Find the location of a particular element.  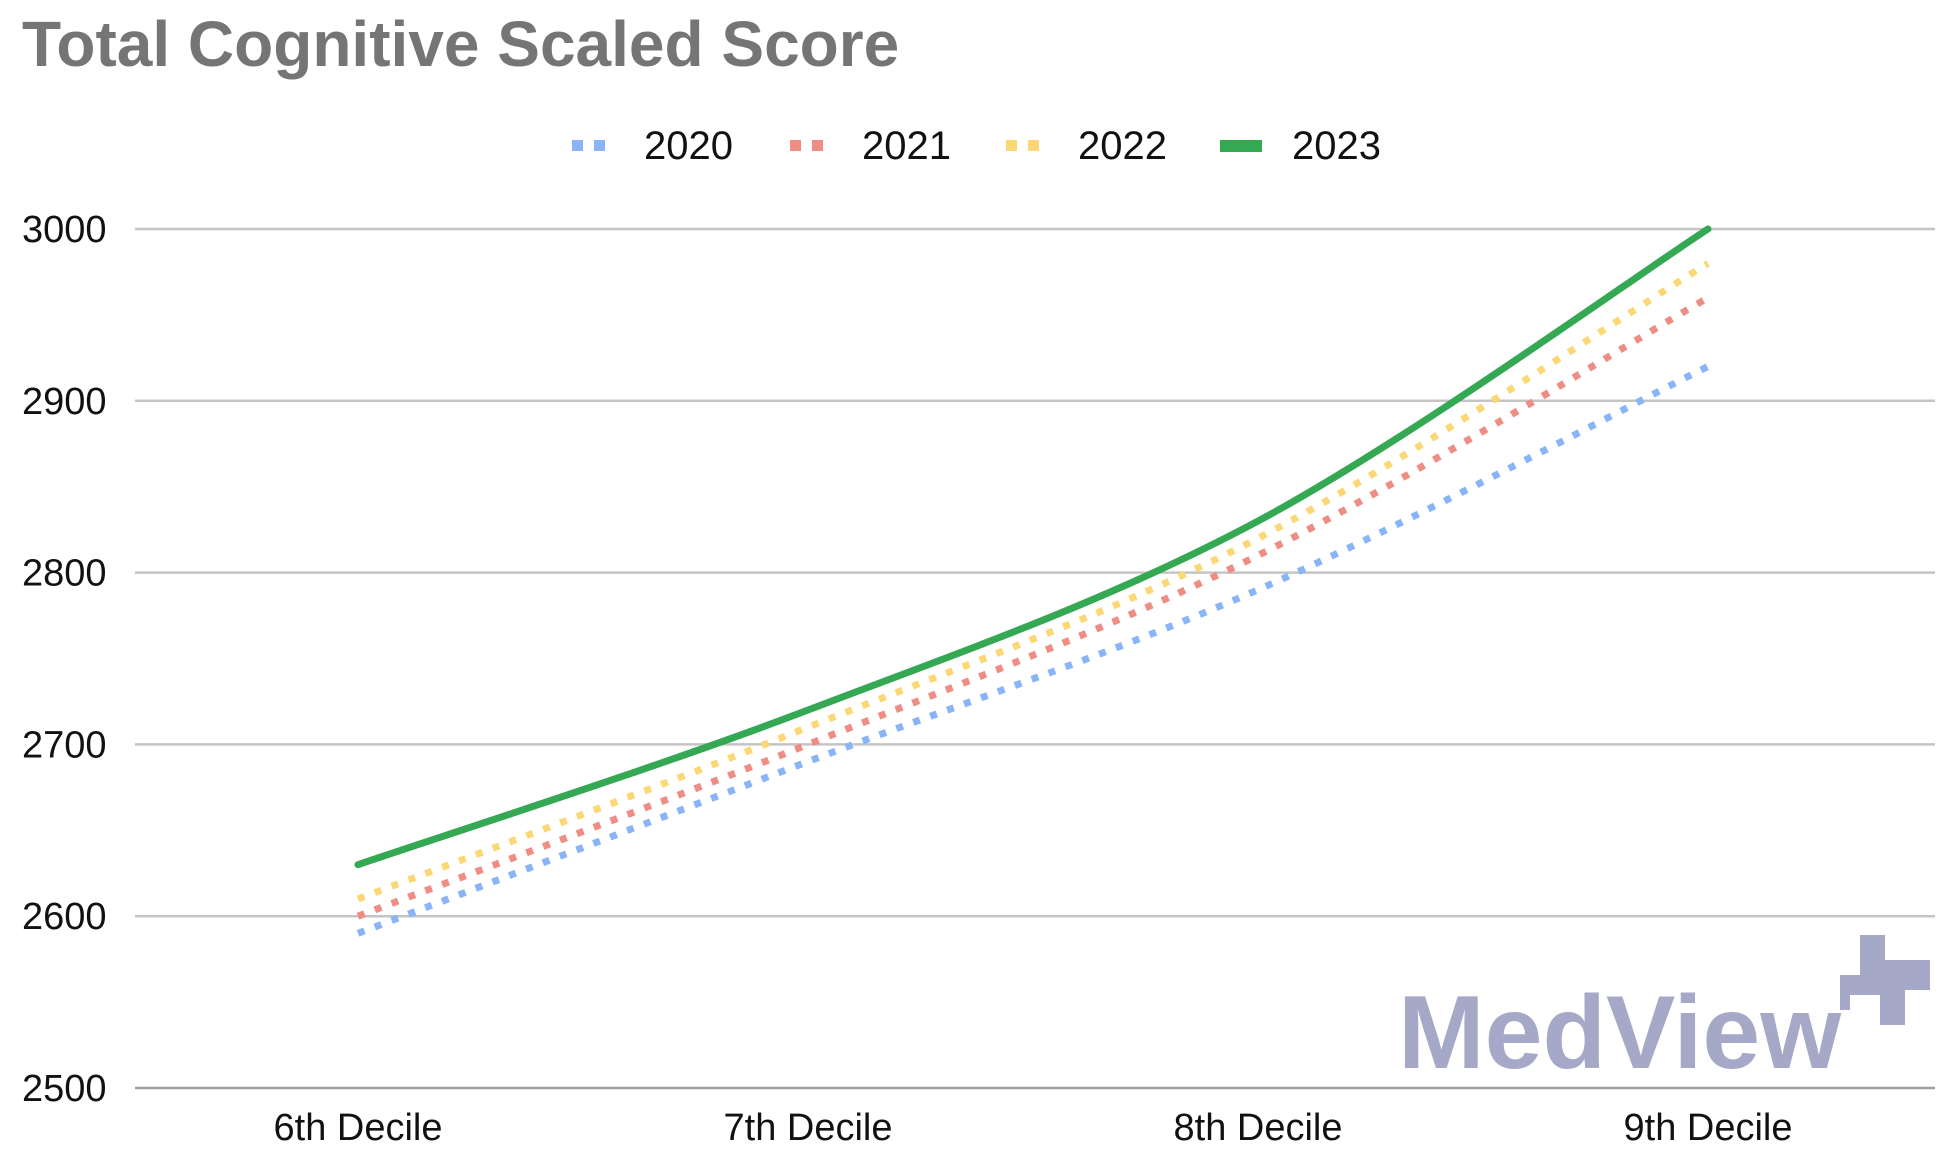

legend: 2020 2021 2022 2023 is located at coordinates (976, 146).